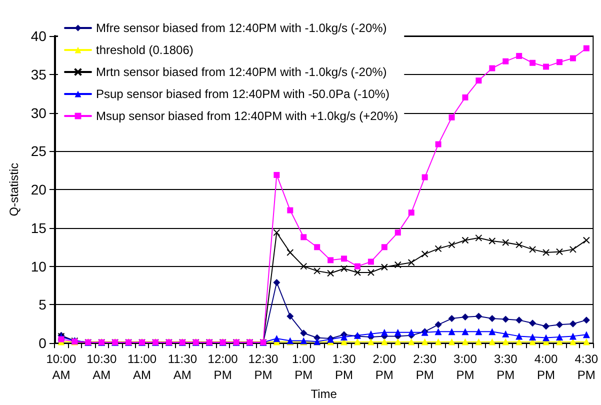 Image resolution: width=601 pixels, height=405 pixels. I want to click on y-tick-label: 15, so click(38, 228).